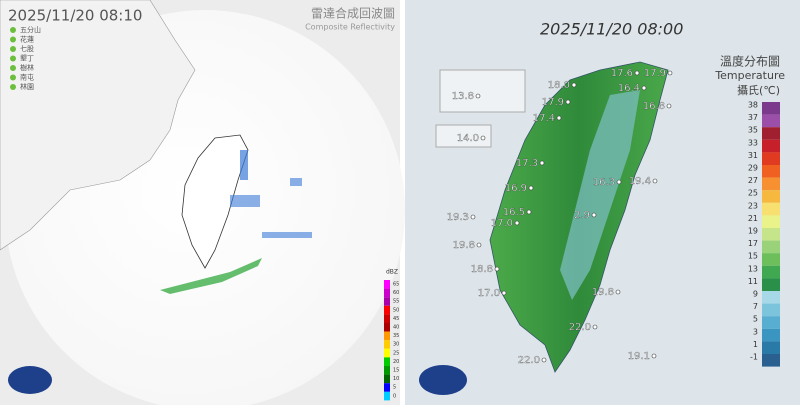 The image size is (800, 409). Describe the element at coordinates (755, 331) in the screenshot. I see `legend-label: 3` at that location.